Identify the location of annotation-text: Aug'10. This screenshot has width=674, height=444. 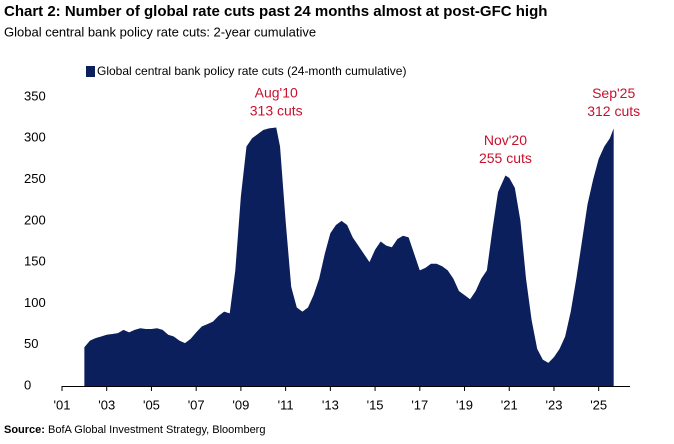
(276, 92).